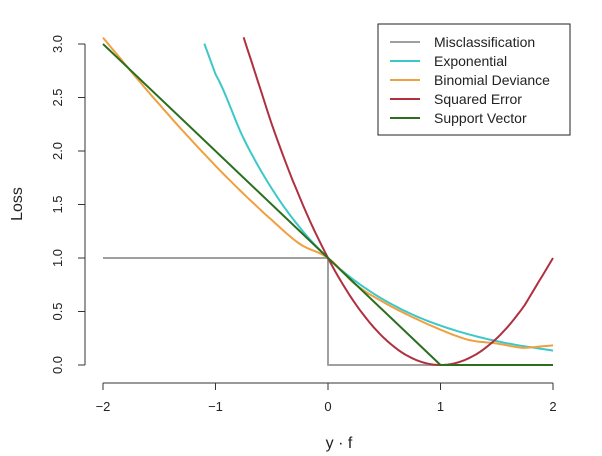 The image size is (602, 456). Describe the element at coordinates (57, 311) in the screenshot. I see `y-tick-label: 0.5` at that location.